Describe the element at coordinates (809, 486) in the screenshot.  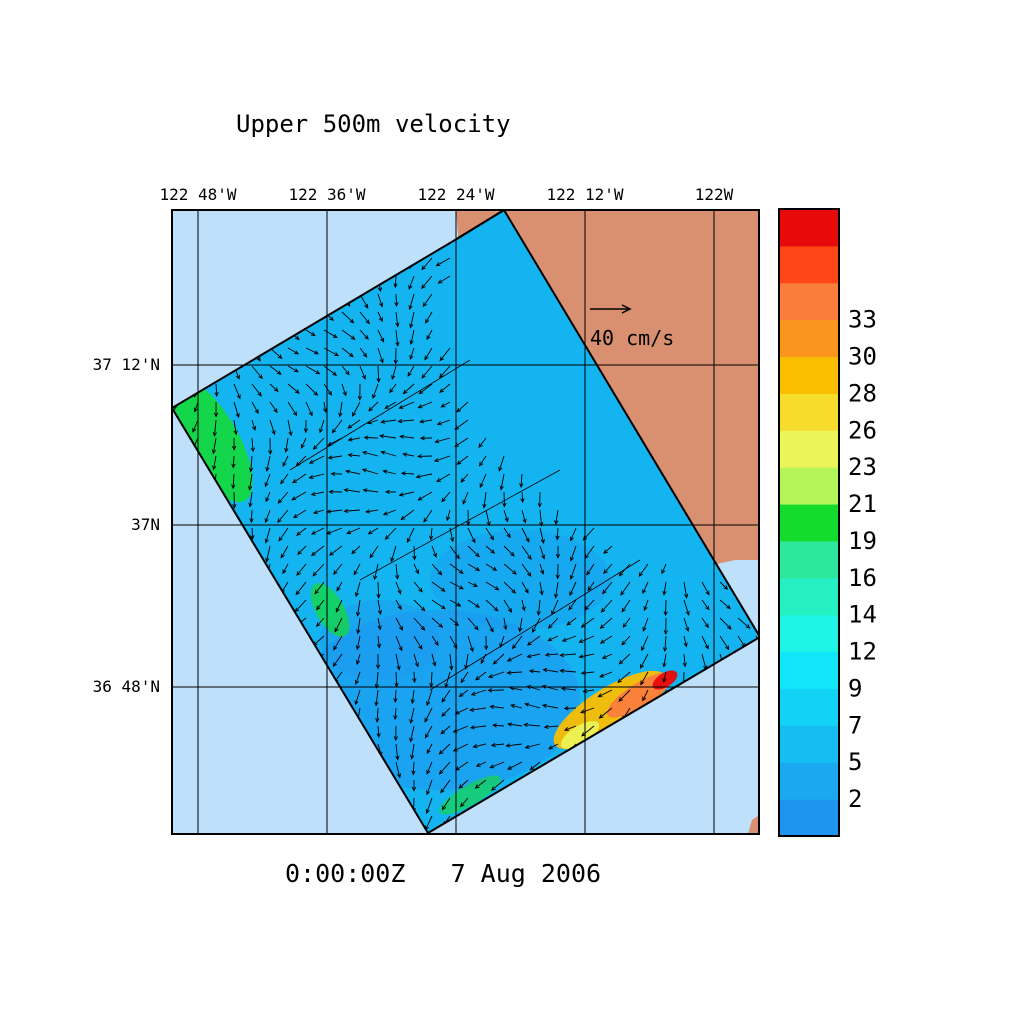
I see `colorbar-swatch` at that location.